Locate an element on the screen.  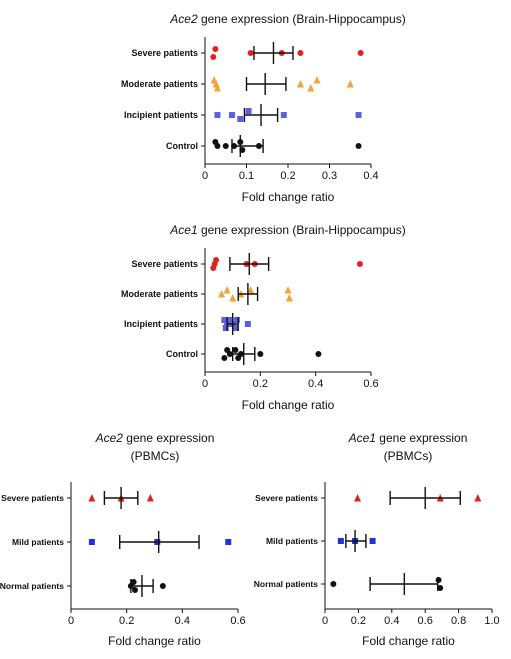
chart-title: Ace1 gene expression (Brain-Hippocampus) is located at coordinates (287, 230).